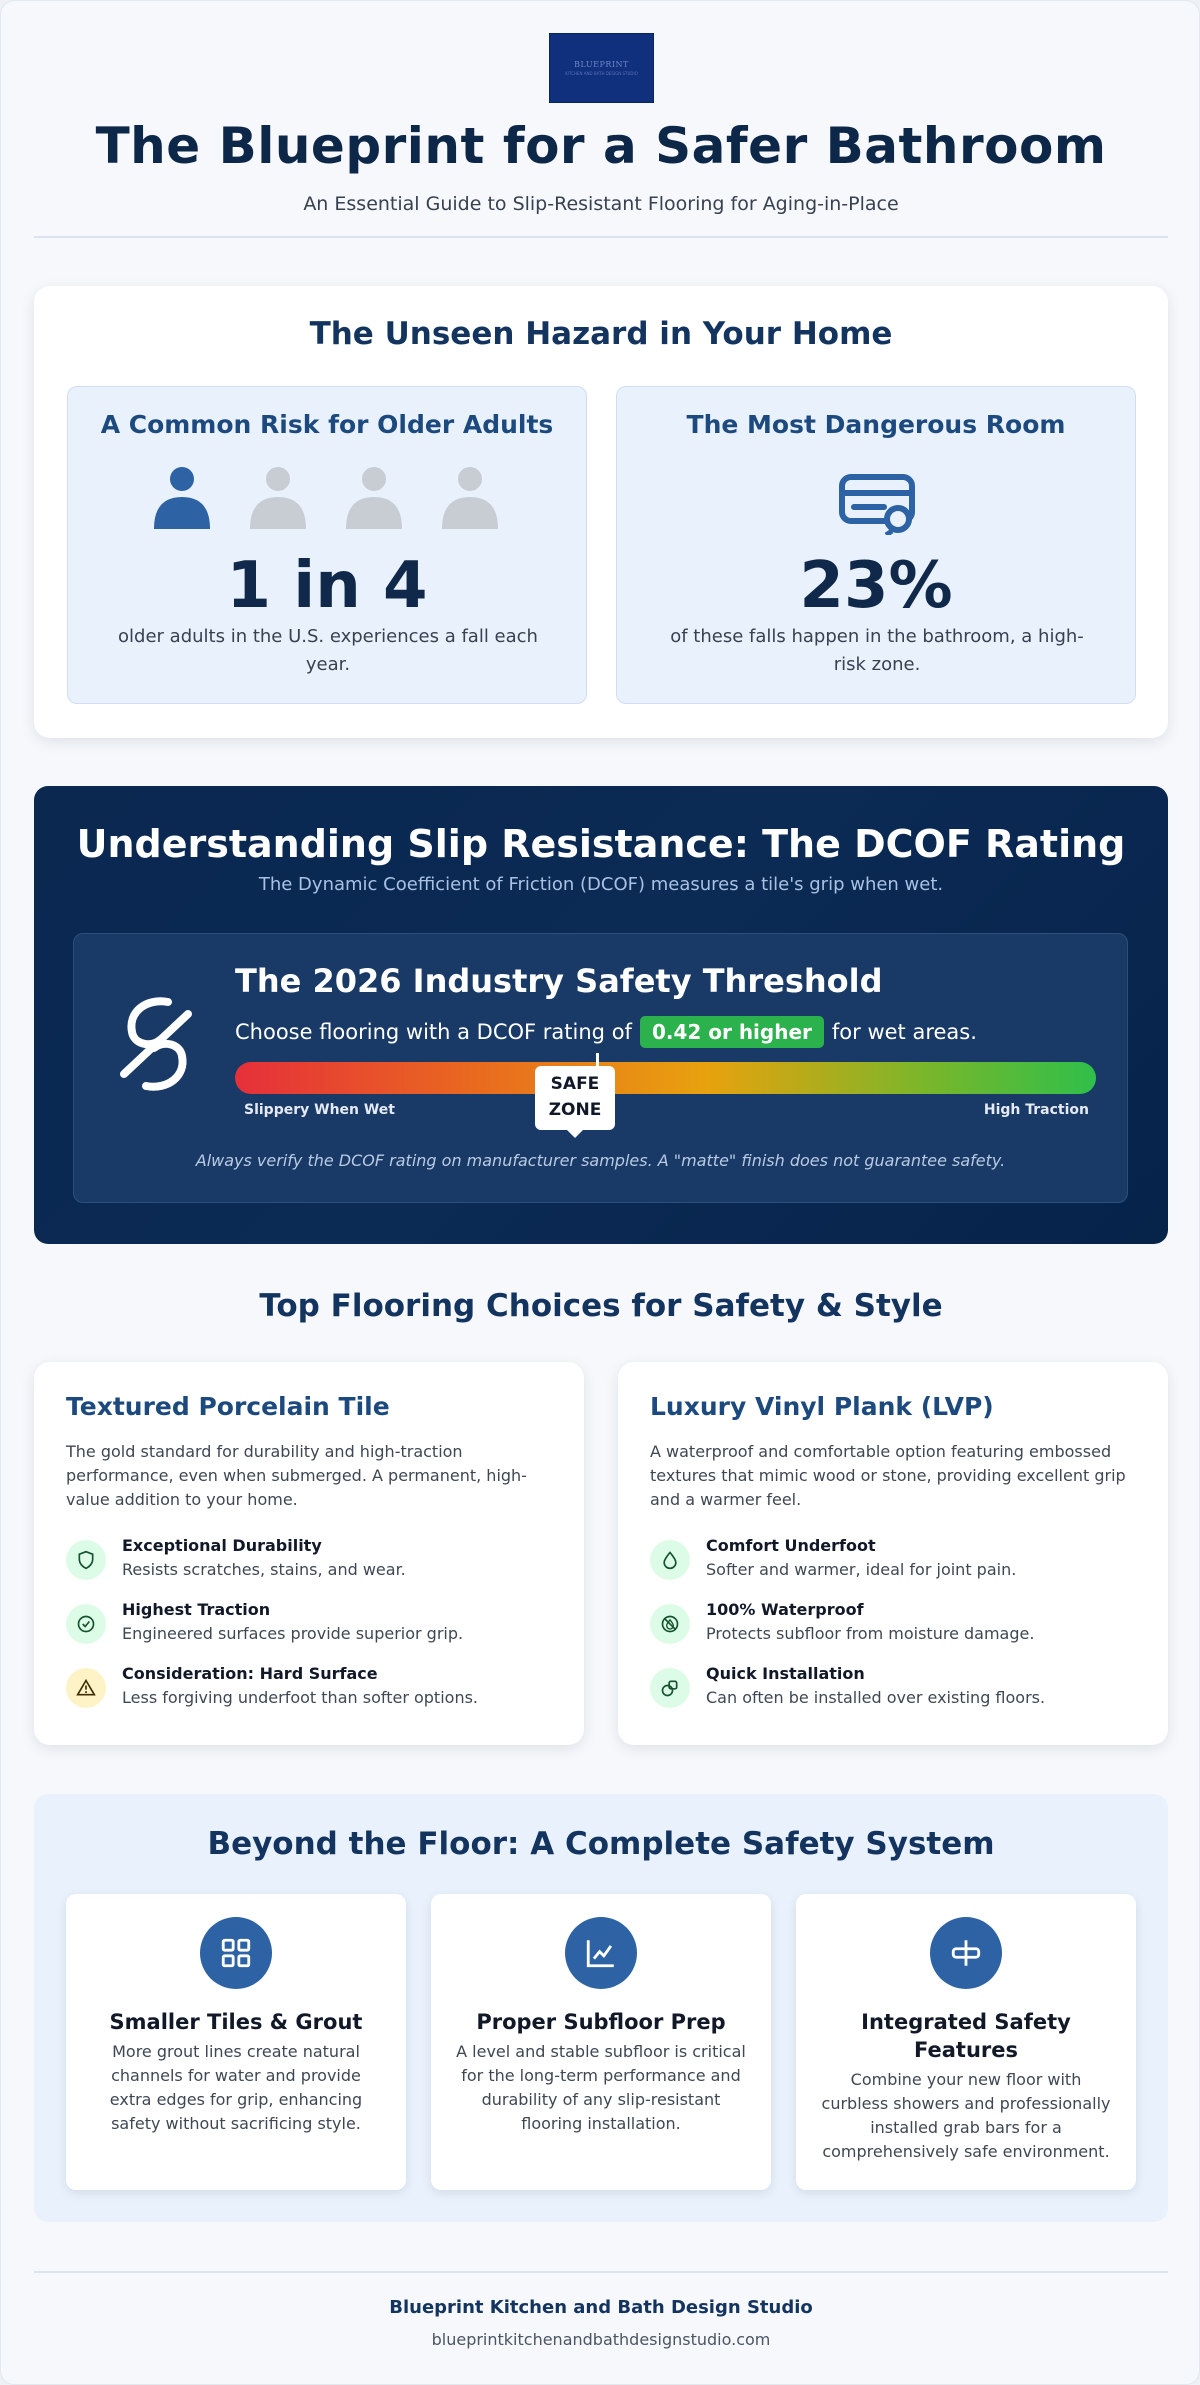 Image resolution: width=1200 pixels, height=2385 pixels. I want to click on logo-subtext: KITCHEN AND BATH DESIGN STUDIO, so click(601, 73).